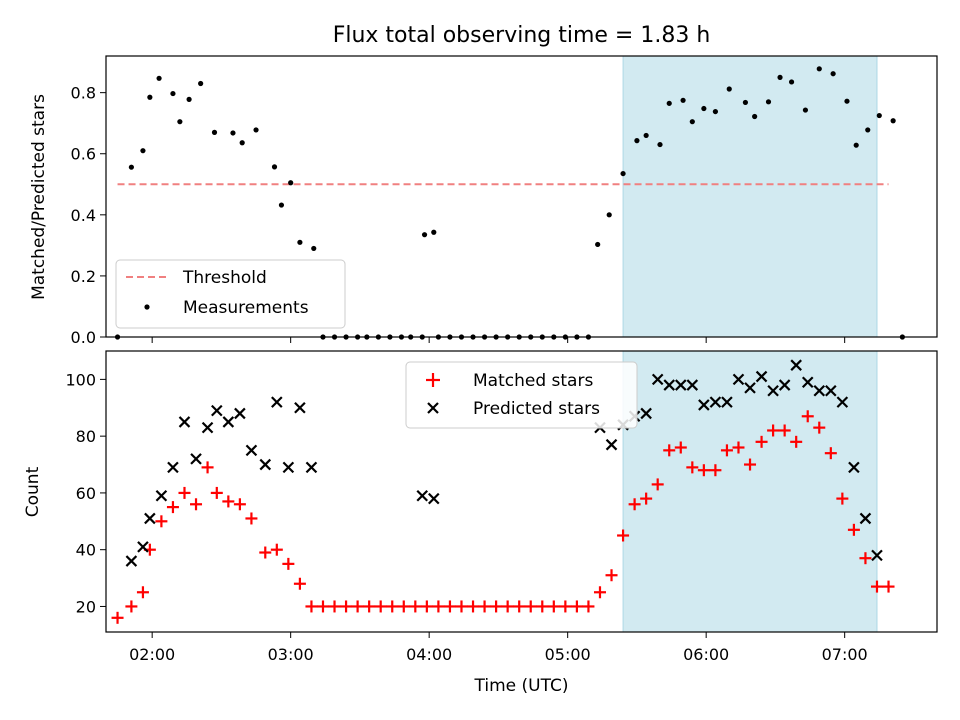 The height and width of the screenshot is (720, 960). Describe the element at coordinates (521, 395) in the screenshot. I see `legend: Matched stars Predicted stars` at that location.